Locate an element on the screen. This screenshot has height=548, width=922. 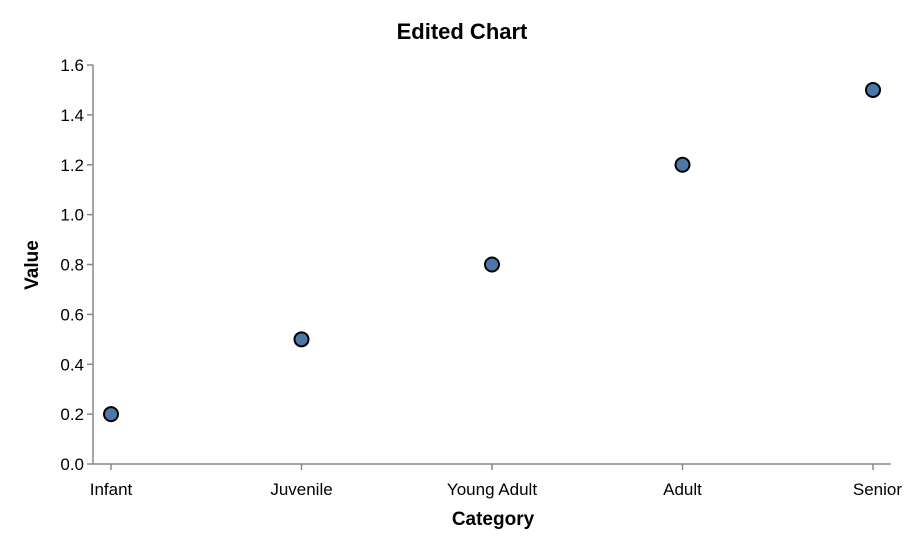
chart-title: Edited Chart is located at coordinates (462, 31).